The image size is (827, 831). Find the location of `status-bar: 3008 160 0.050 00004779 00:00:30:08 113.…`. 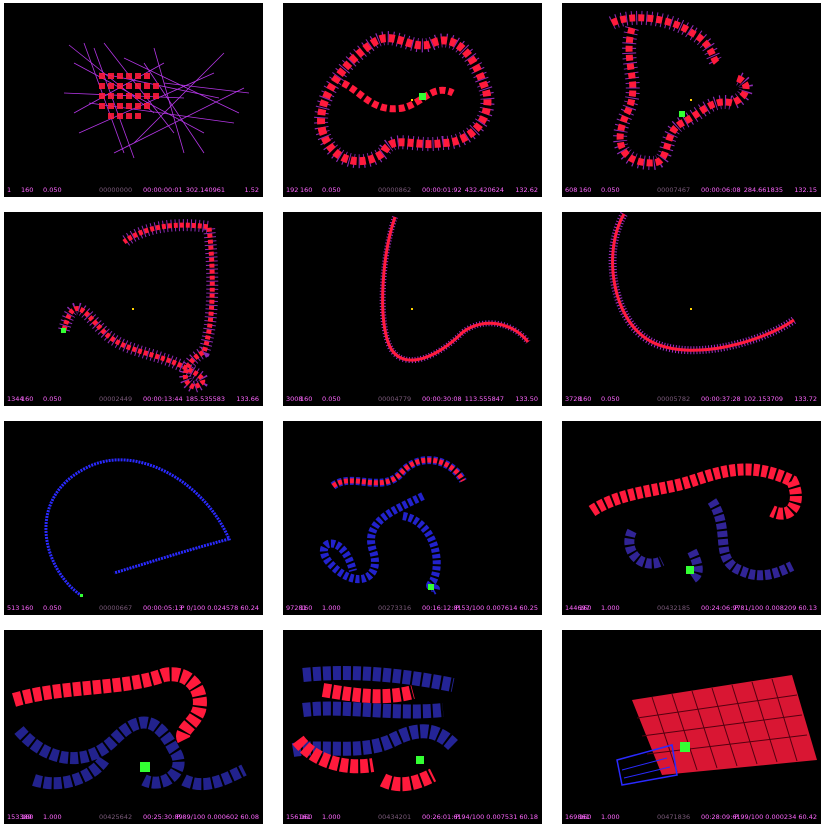

status-bar: 3008 160 0.050 00004779 00:00:30:08 113.… is located at coordinates (412, 399).